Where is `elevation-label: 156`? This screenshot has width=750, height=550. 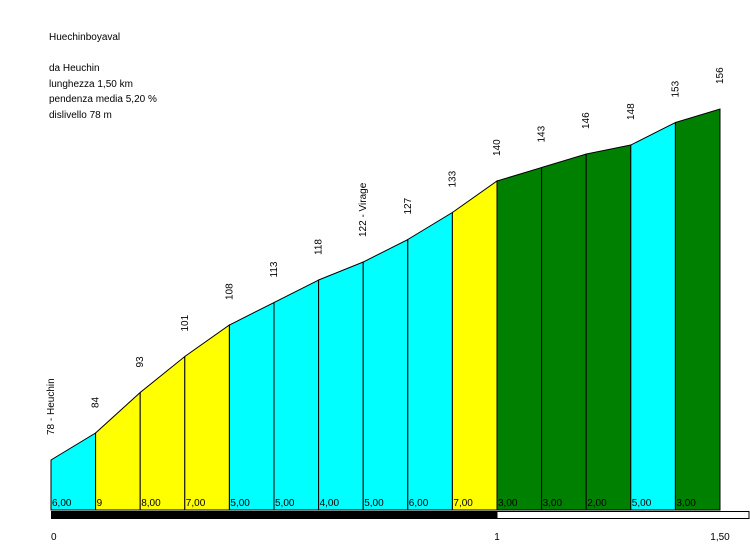
elevation-label: 156 is located at coordinates (720, 75).